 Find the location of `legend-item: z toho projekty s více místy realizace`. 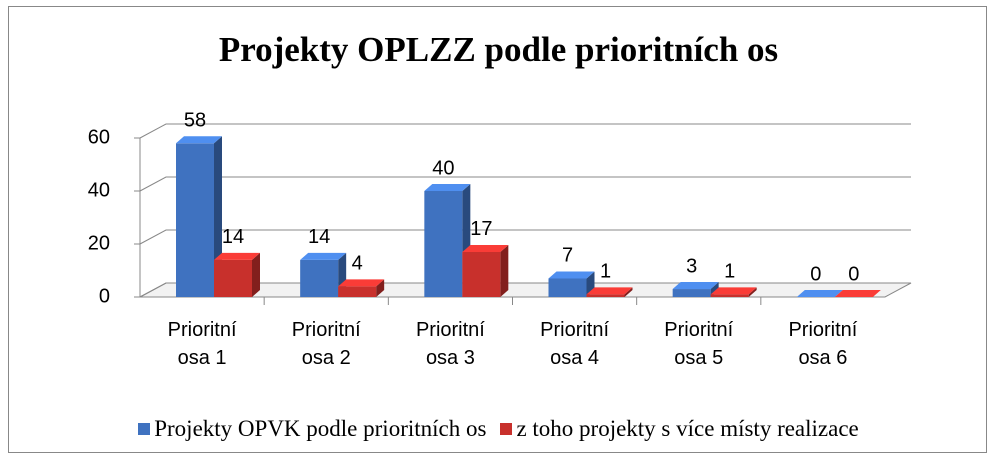

legend-item: z toho projekty s více místy realizace is located at coordinates (679, 429).